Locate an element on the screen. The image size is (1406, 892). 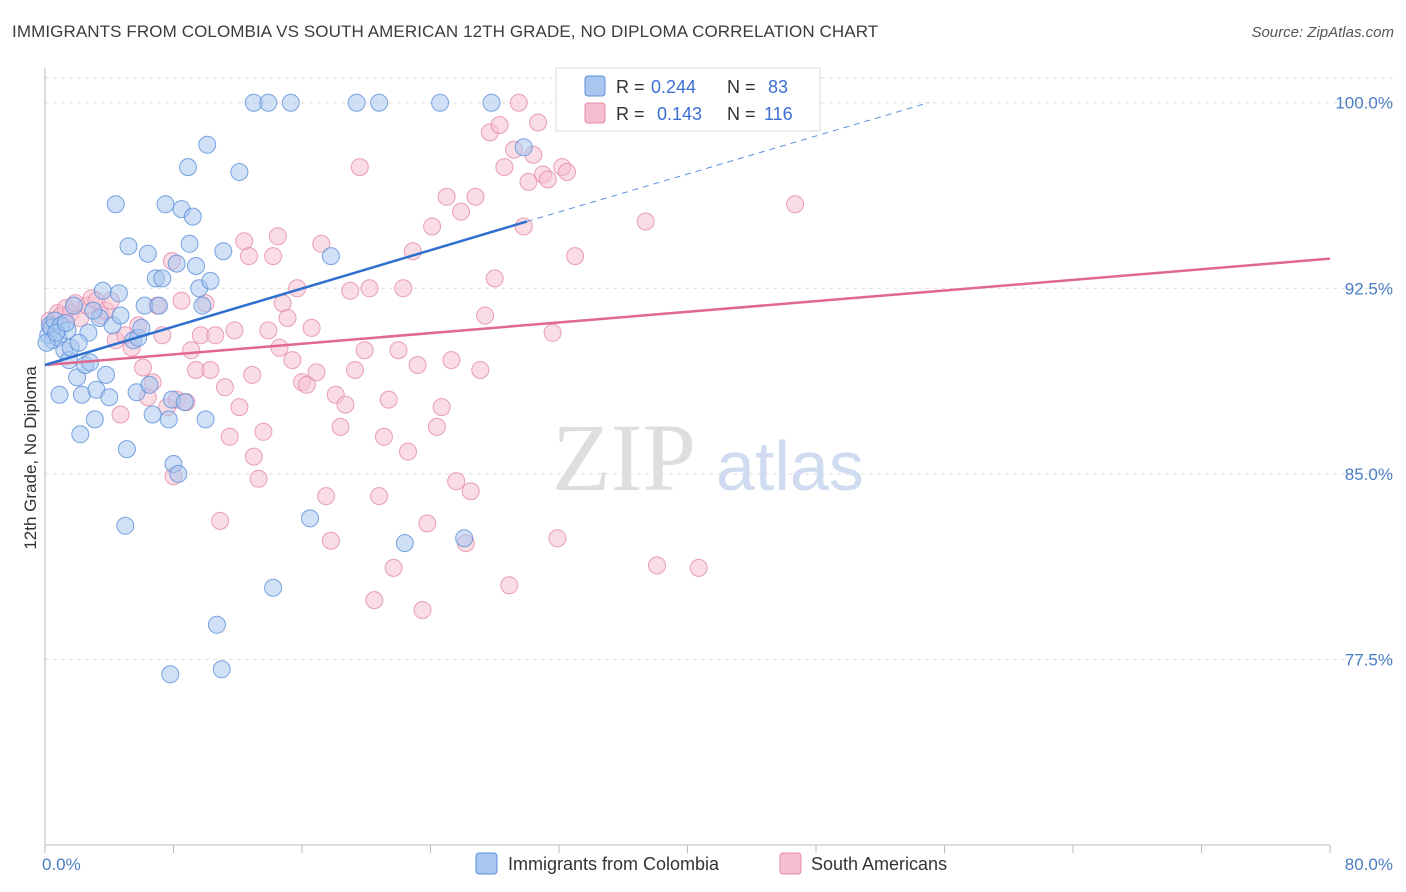
x-tick-labels: 0.0% 80.0% is located at coordinates (717, 864).